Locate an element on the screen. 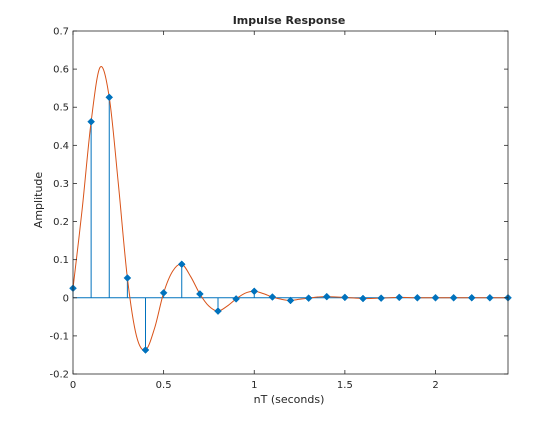  y-tick-label: 0.4 is located at coordinates (61, 146).